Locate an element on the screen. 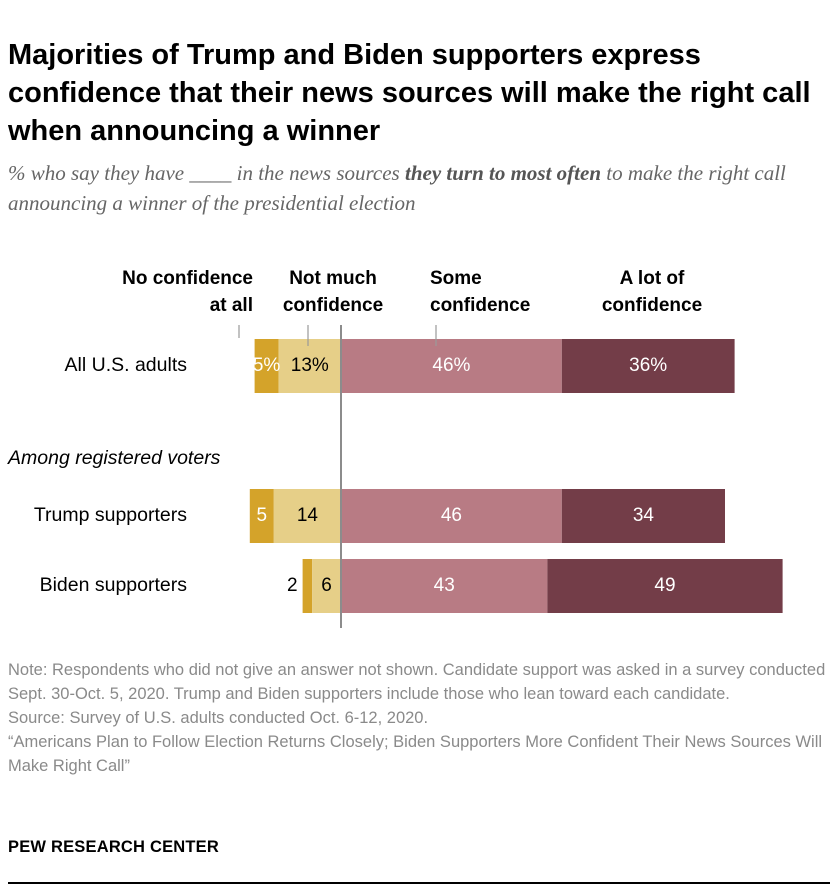  category-label-trump-supporters: Trump supporters is located at coordinates (110, 515).